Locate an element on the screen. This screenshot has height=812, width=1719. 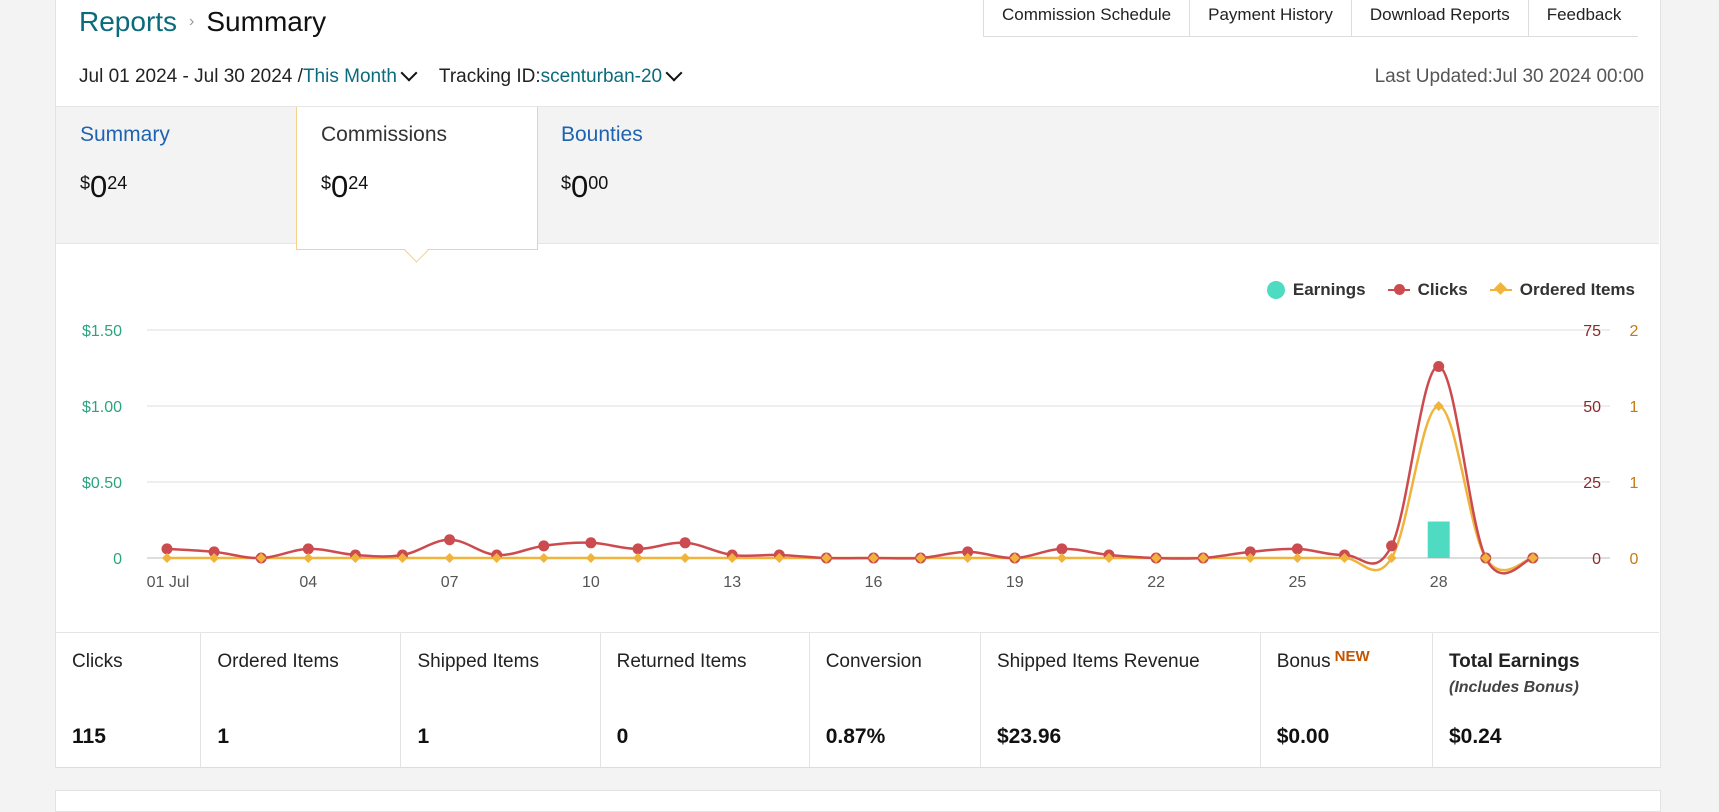
y-right-clicks-tick: 25 is located at coordinates (1592, 483).